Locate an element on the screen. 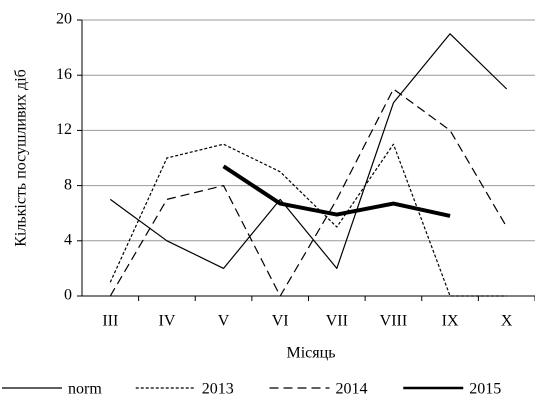 The width and height of the screenshot is (535, 405). legend-label: 2013 is located at coordinates (218, 389).